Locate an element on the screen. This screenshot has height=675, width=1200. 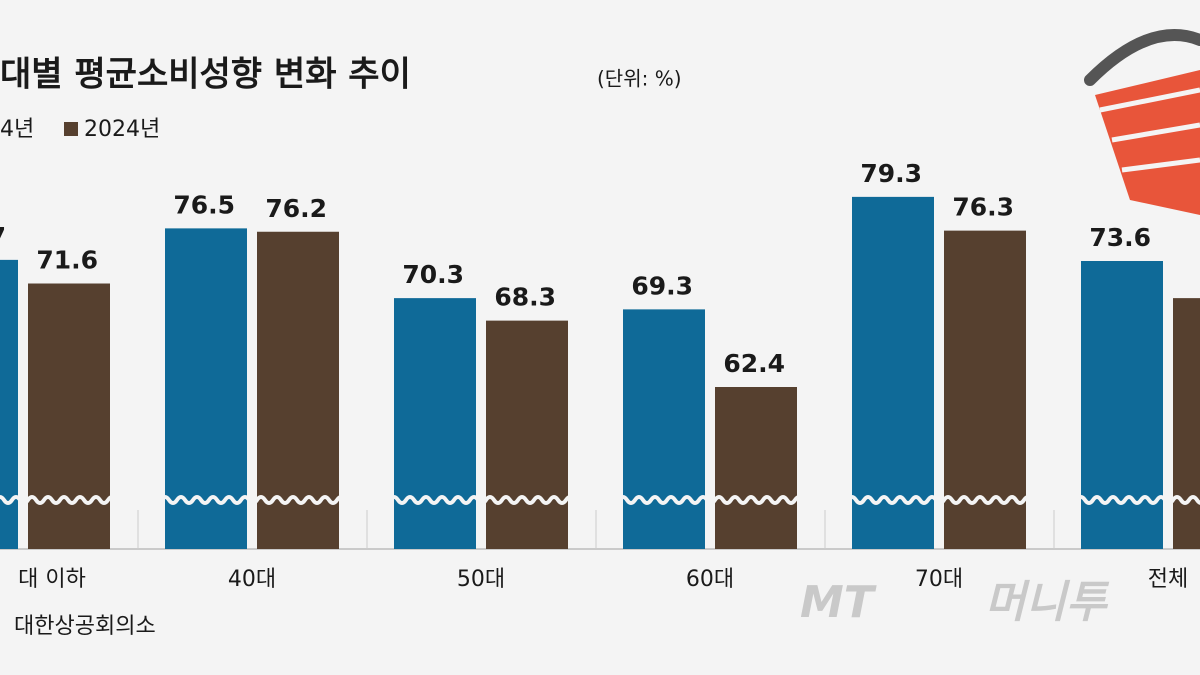
watermark: MT is located at coordinates (838, 602).